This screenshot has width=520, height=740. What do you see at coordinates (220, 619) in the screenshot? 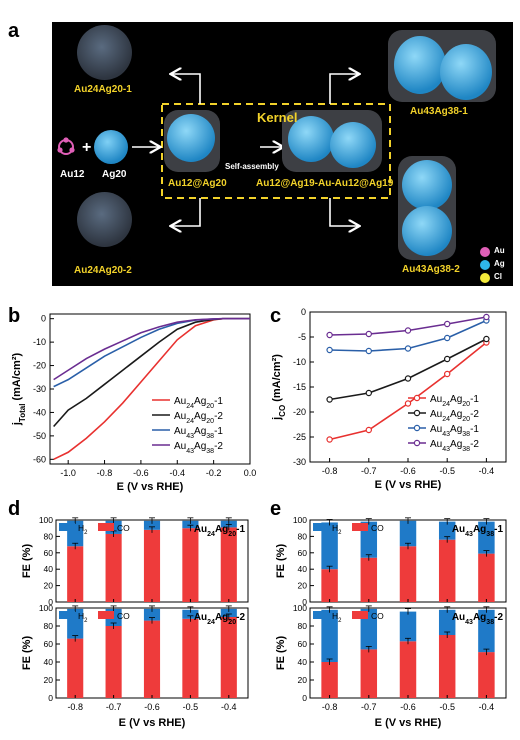
I see `chart-title: Au24Ag20-2` at bounding box center [220, 619].